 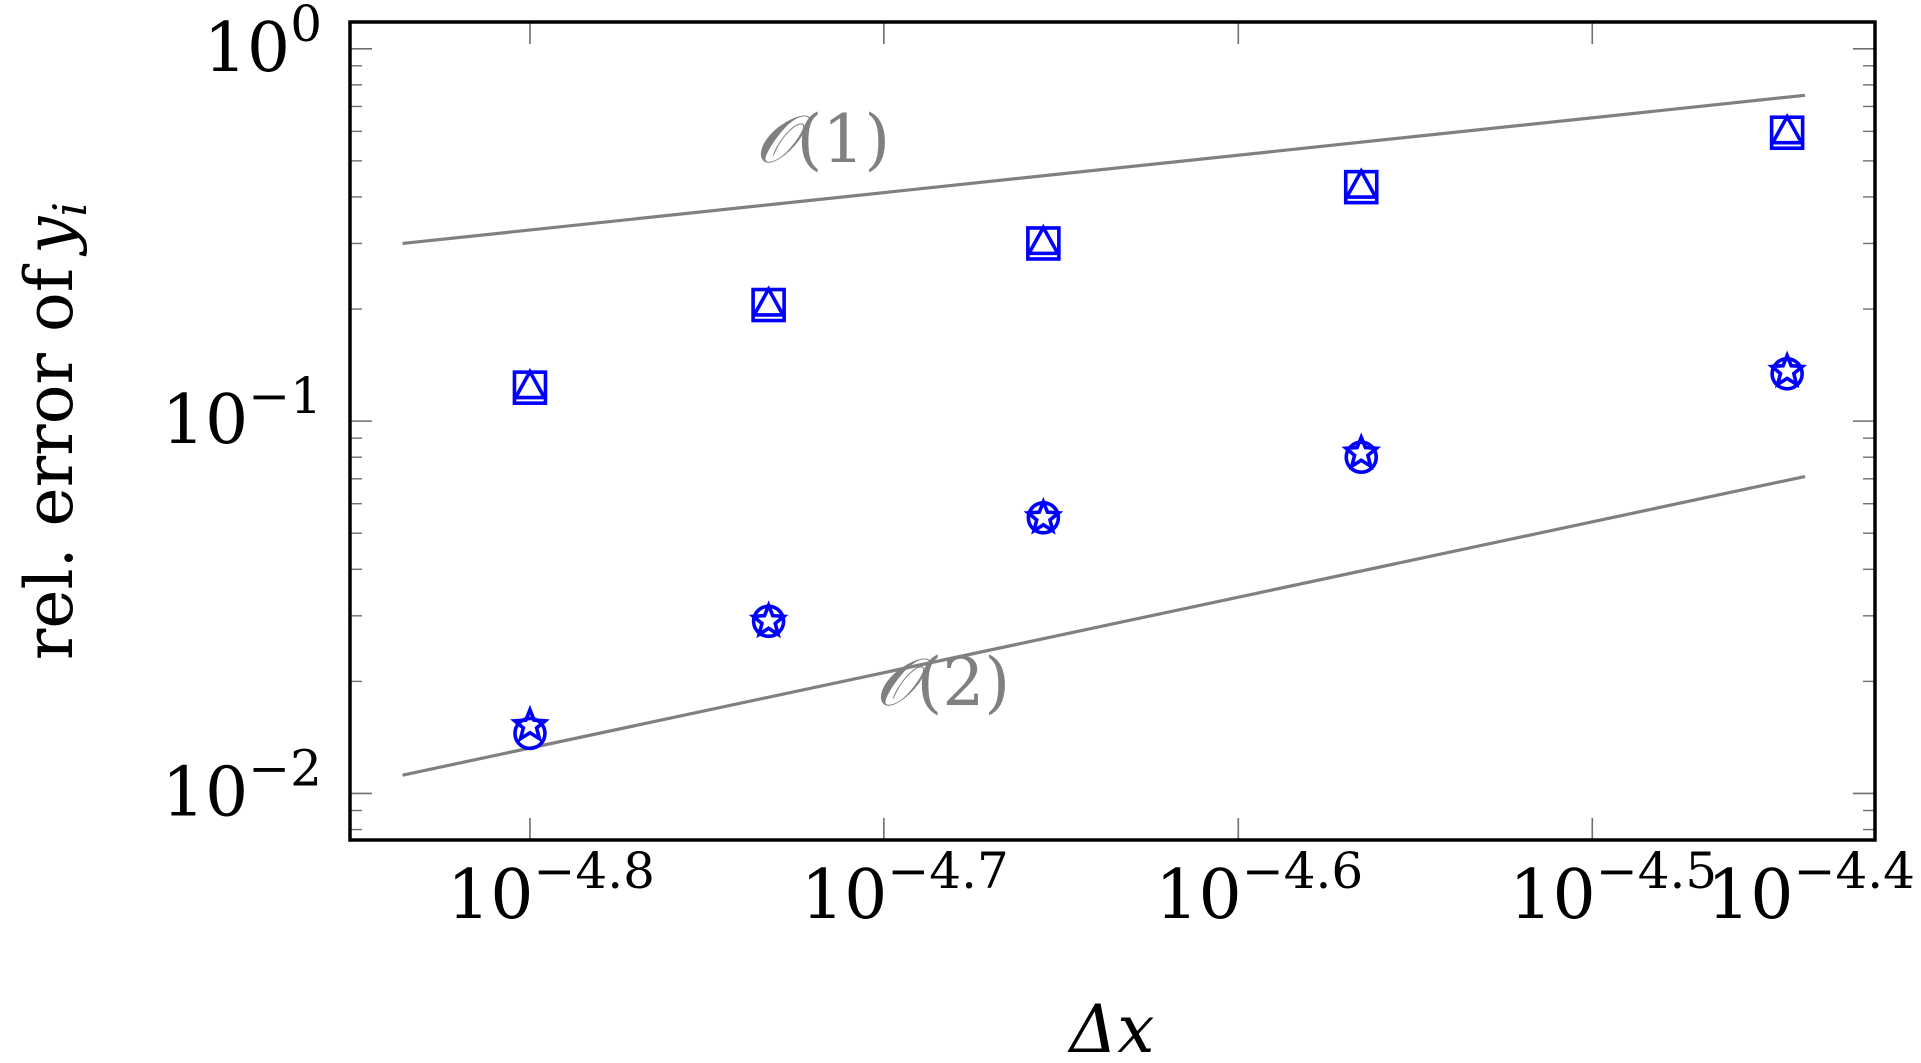 I want to click on ref-label-order-1: 𝒪(1), so click(x=822, y=139).